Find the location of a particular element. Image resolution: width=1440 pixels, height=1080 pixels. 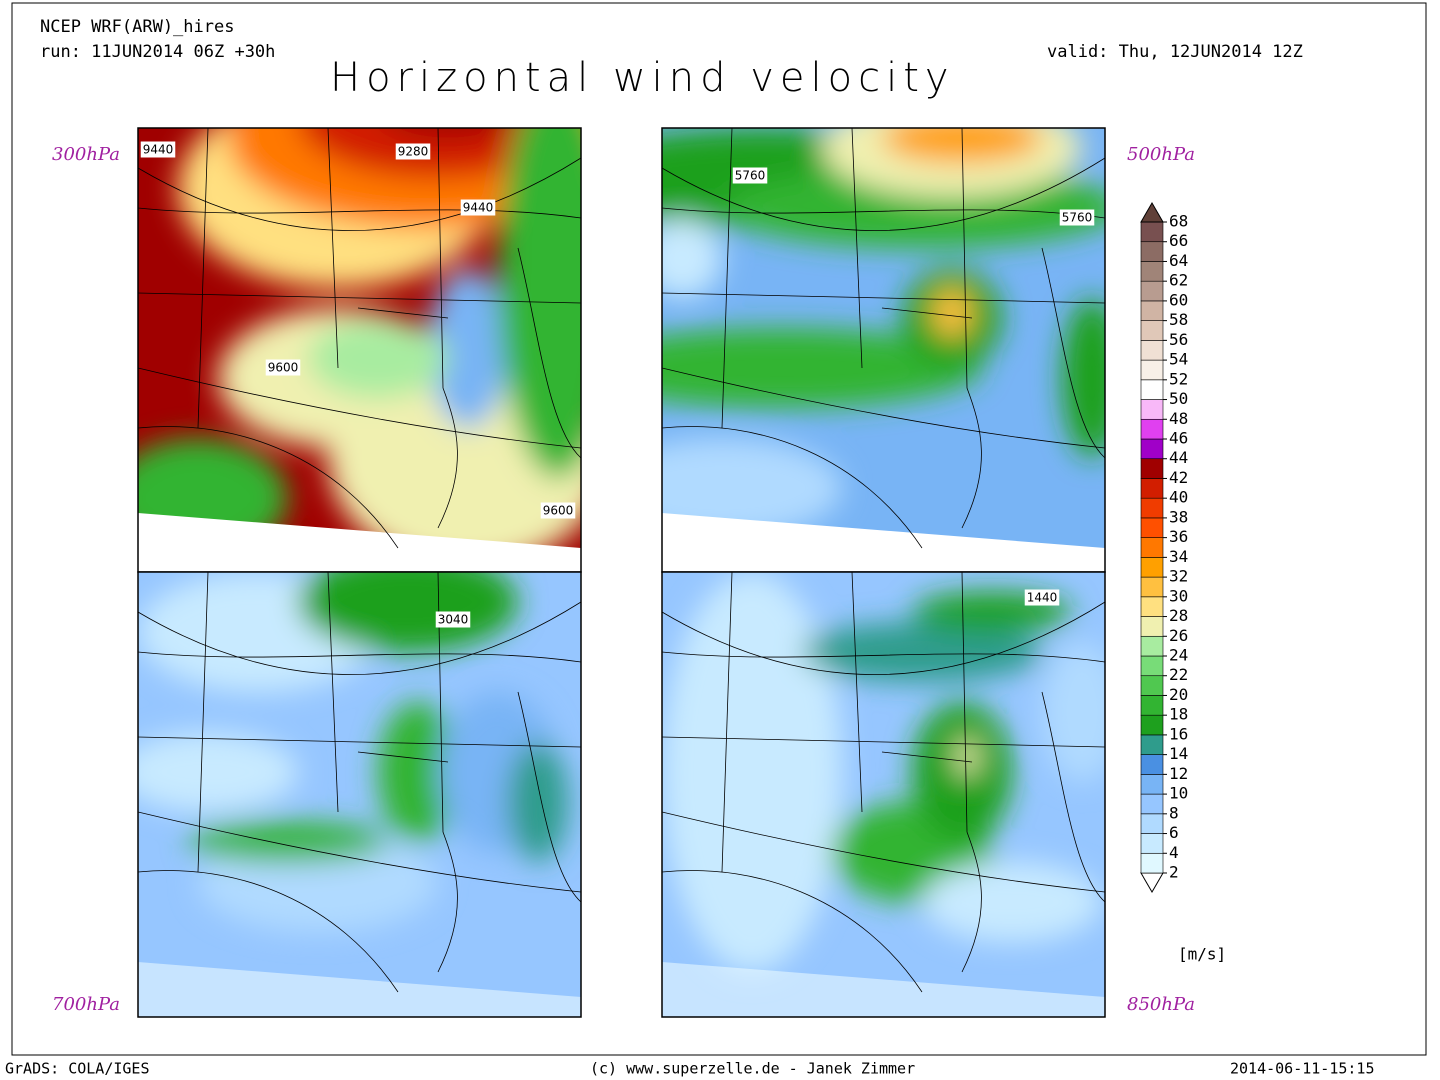

colorbar-label: 54 is located at coordinates (1178, 359).